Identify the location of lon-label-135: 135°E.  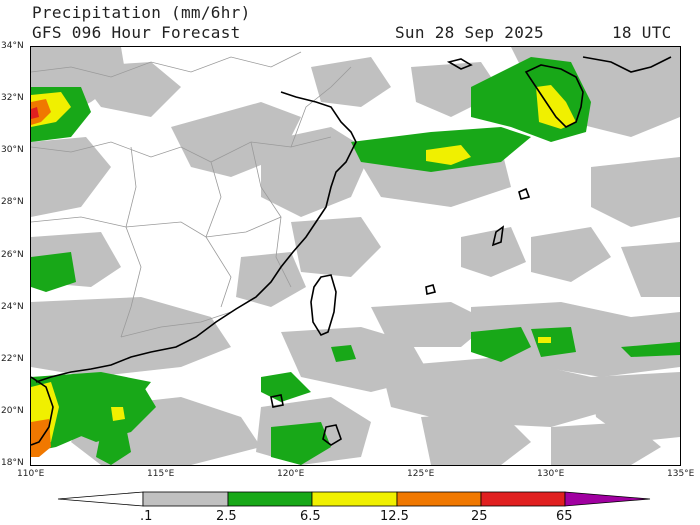
(681, 474).